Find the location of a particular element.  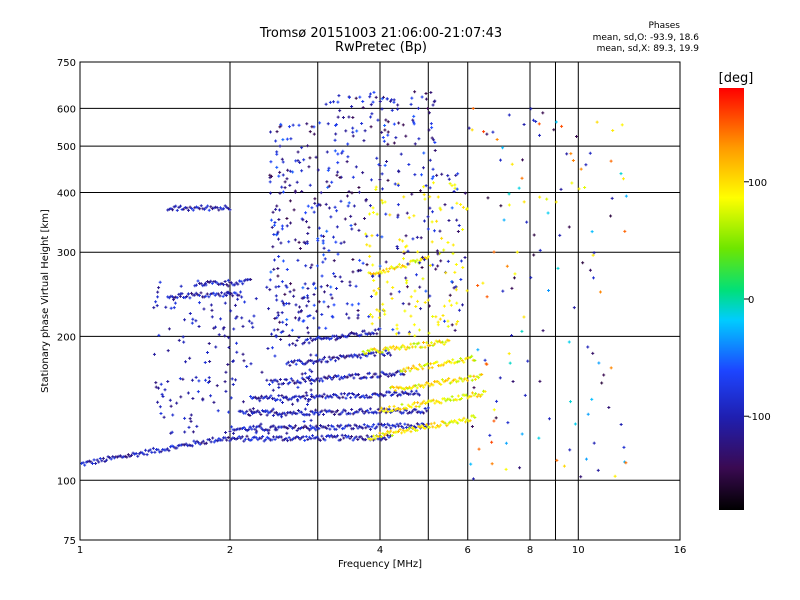

chart-subtitle: RwPretec (Bp) is located at coordinates (381, 47).